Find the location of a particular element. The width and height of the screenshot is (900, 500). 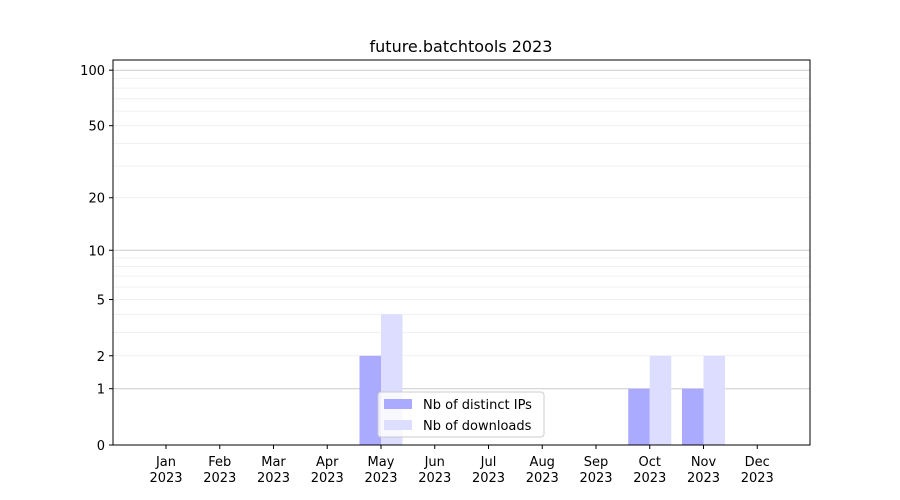

y-tick-label: 50 is located at coordinates (96, 127).